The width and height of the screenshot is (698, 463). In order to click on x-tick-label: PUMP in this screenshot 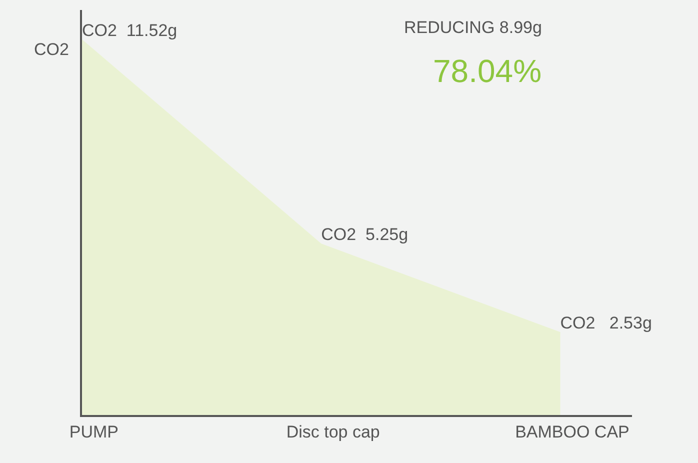, I will do `click(94, 432)`.